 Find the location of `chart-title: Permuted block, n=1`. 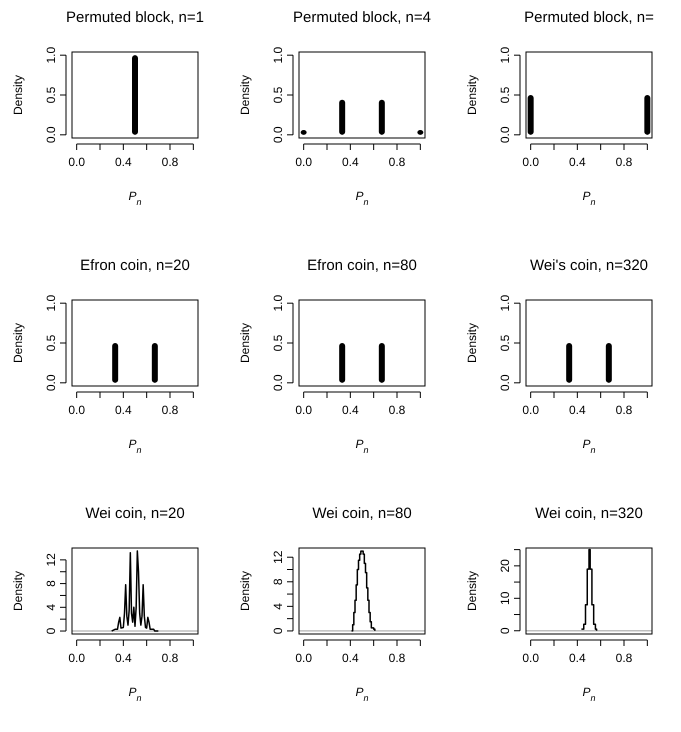

chart-title: Permuted block, n=1 is located at coordinates (135, 17).